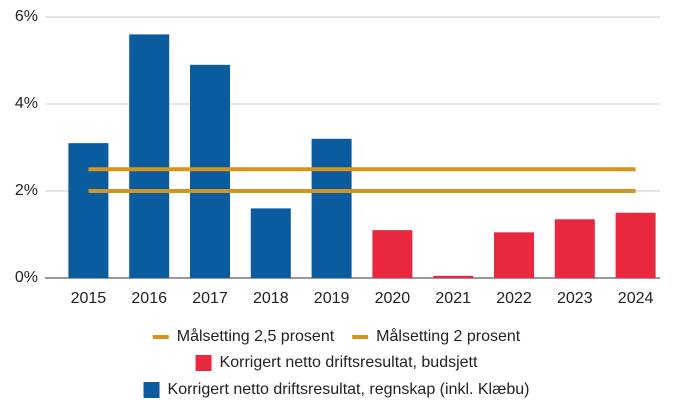  What do you see at coordinates (26, 277) in the screenshot?
I see `y-tick-label: 0%` at bounding box center [26, 277].